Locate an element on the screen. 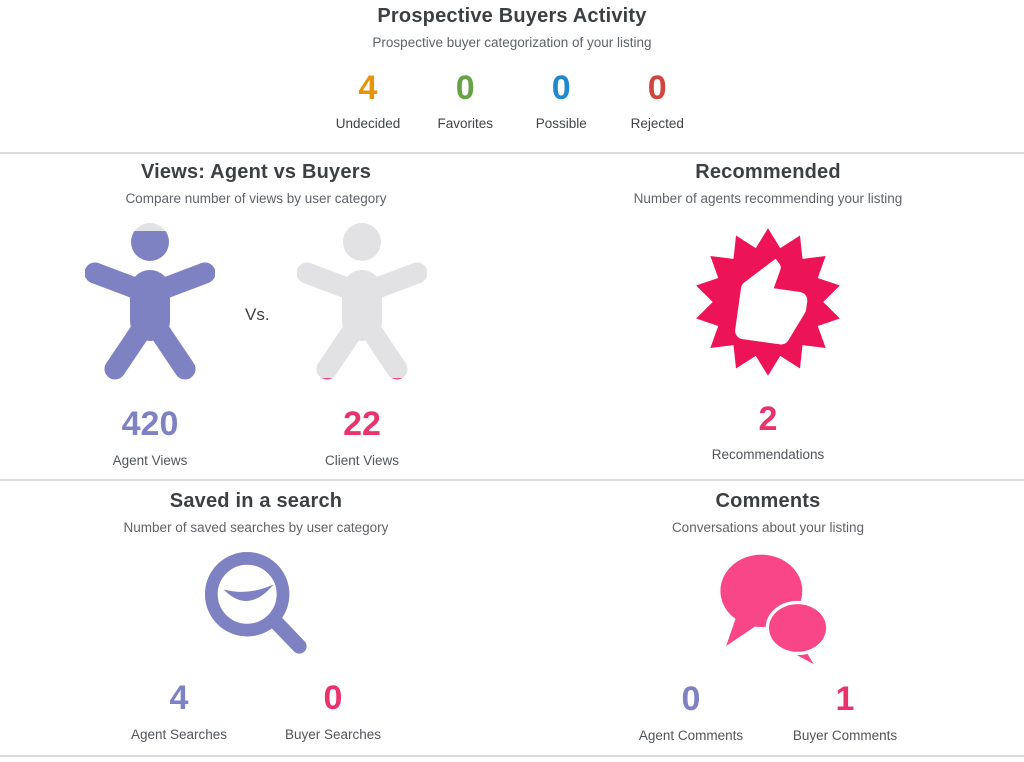  possible-label: Possible is located at coordinates (561, 123).